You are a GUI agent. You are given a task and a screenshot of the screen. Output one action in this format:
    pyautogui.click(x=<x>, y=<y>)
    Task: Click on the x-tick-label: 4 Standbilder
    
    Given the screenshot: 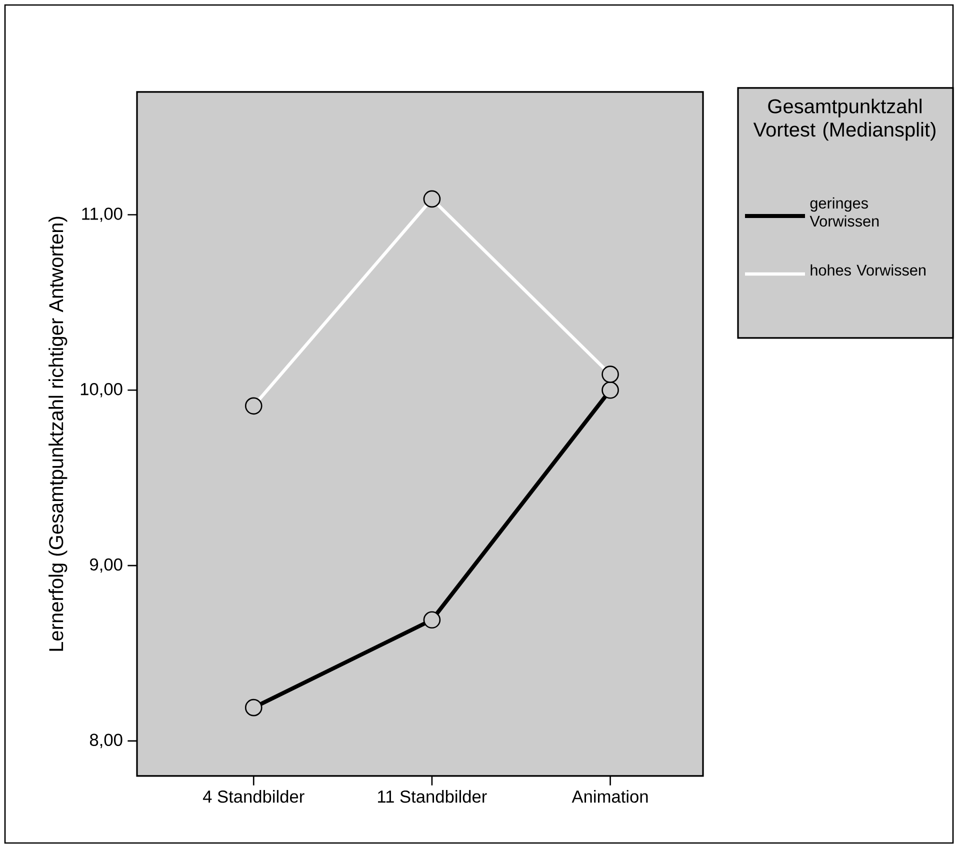 What is the action you would take?
    pyautogui.click(x=253, y=796)
    